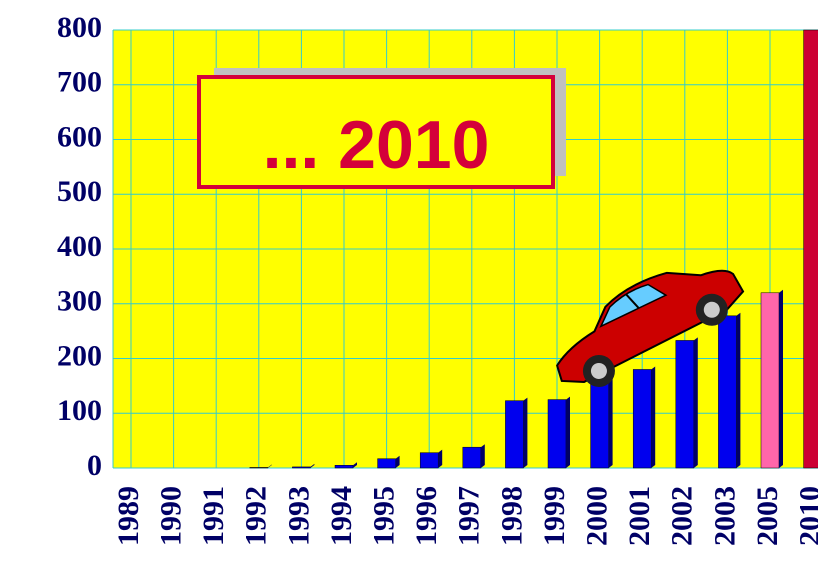  I want to click on x-tick-label: 1993, so click(298, 516).